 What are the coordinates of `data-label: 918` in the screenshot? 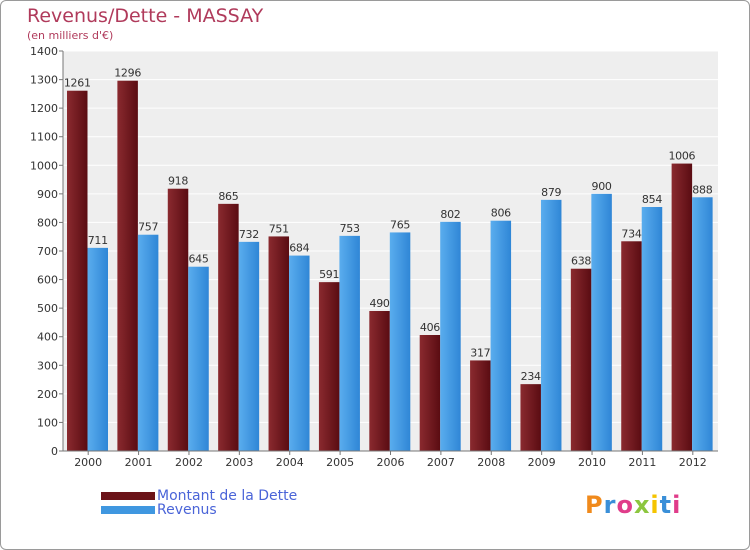 It's located at (178, 181).